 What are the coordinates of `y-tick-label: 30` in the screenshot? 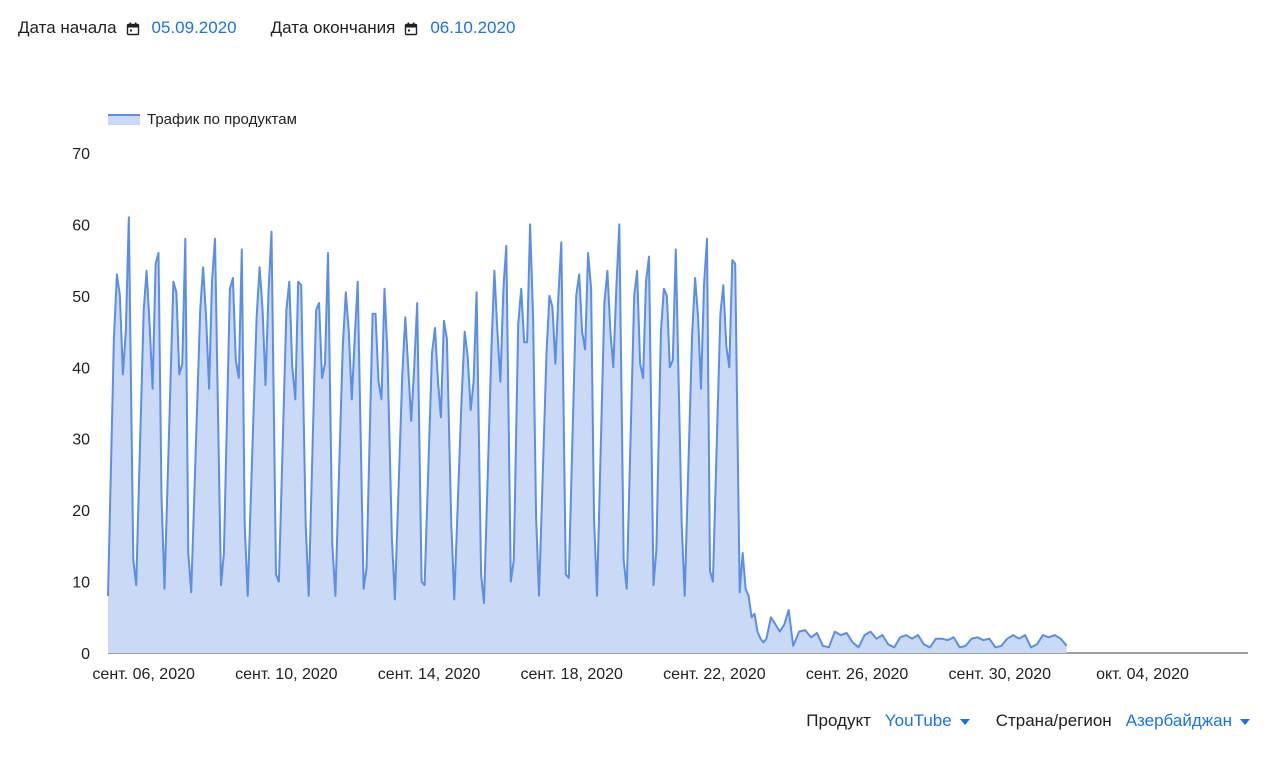 It's located at (81, 440).